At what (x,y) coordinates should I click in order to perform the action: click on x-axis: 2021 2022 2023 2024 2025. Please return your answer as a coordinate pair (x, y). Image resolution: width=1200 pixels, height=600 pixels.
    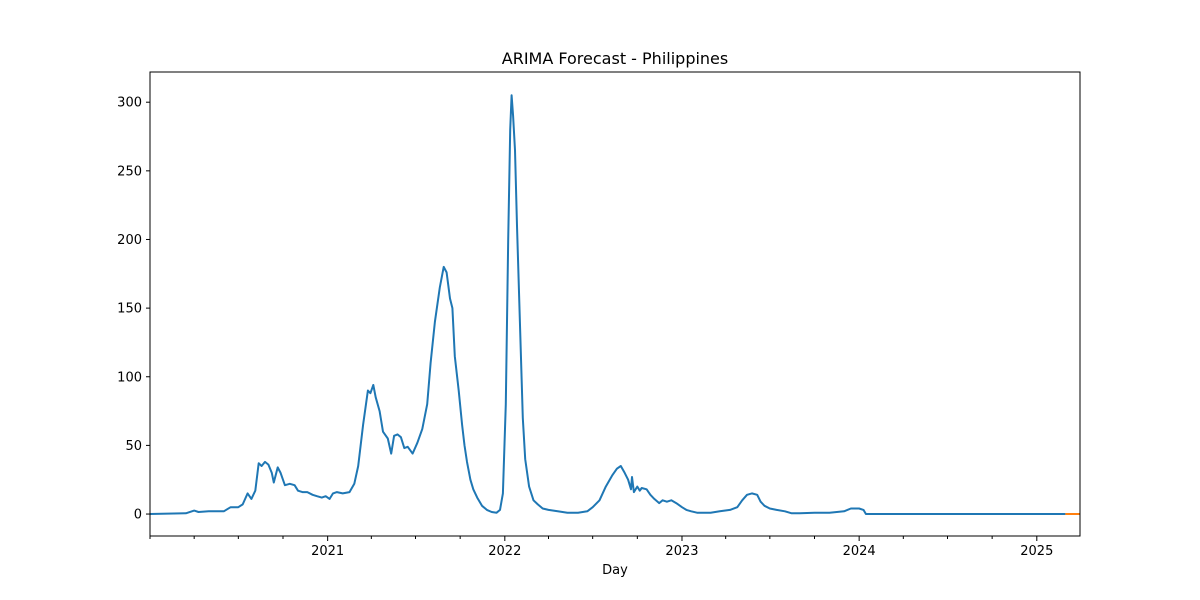
    Looking at the image, I should click on (601, 547).